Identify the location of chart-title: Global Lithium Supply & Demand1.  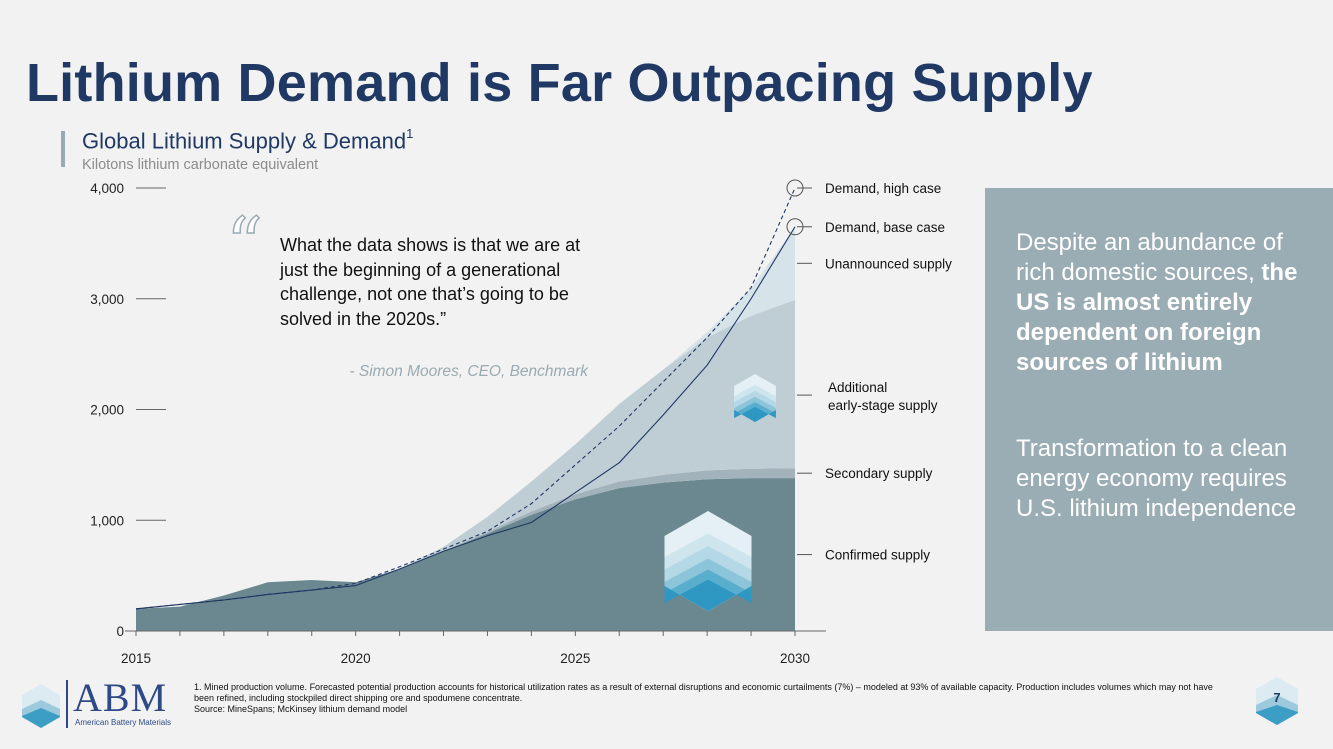
(248, 140).